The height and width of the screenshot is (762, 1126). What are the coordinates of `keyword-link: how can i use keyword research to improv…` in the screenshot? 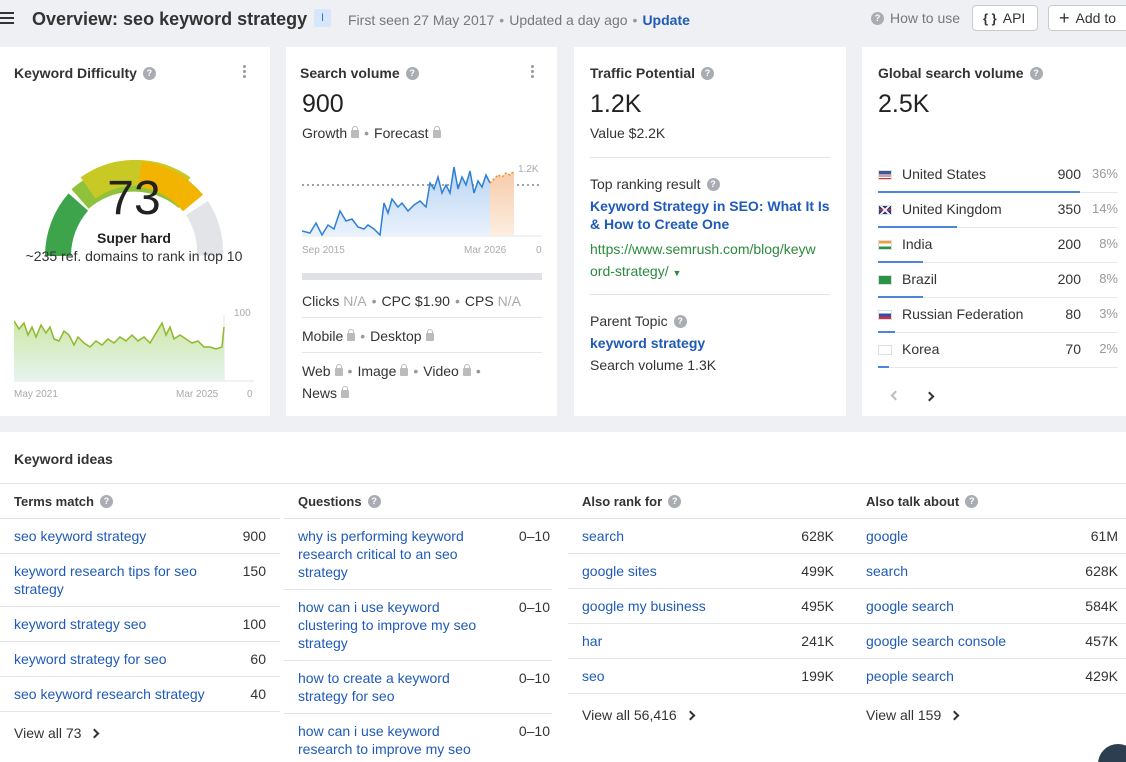 It's located at (384, 742).